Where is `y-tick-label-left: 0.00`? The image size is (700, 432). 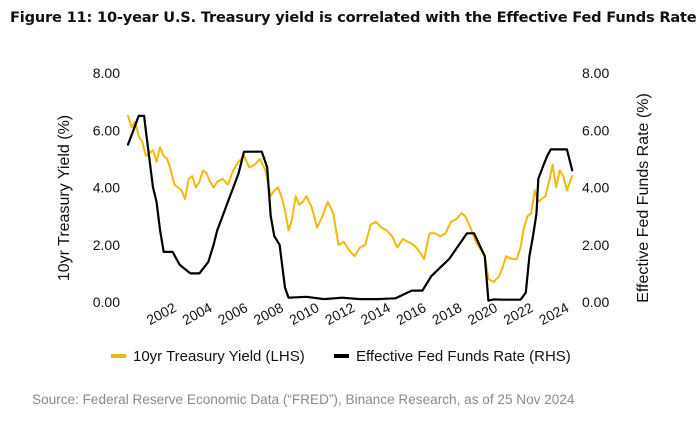 y-tick-label-left: 0.00 is located at coordinates (106, 302).